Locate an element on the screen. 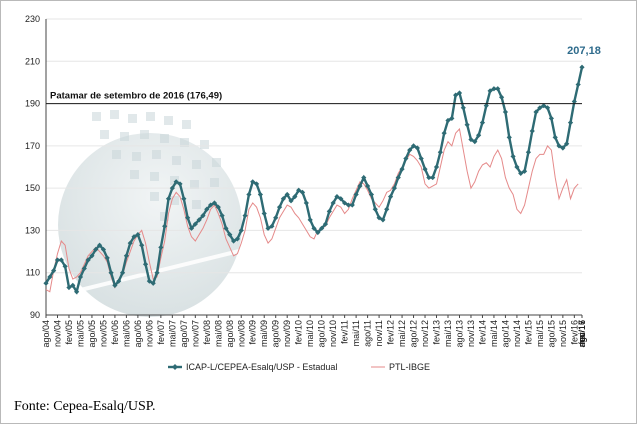 The image size is (637, 424). y-axis: 90 110 130 150 170 190 210 230 is located at coordinates (36, 167).